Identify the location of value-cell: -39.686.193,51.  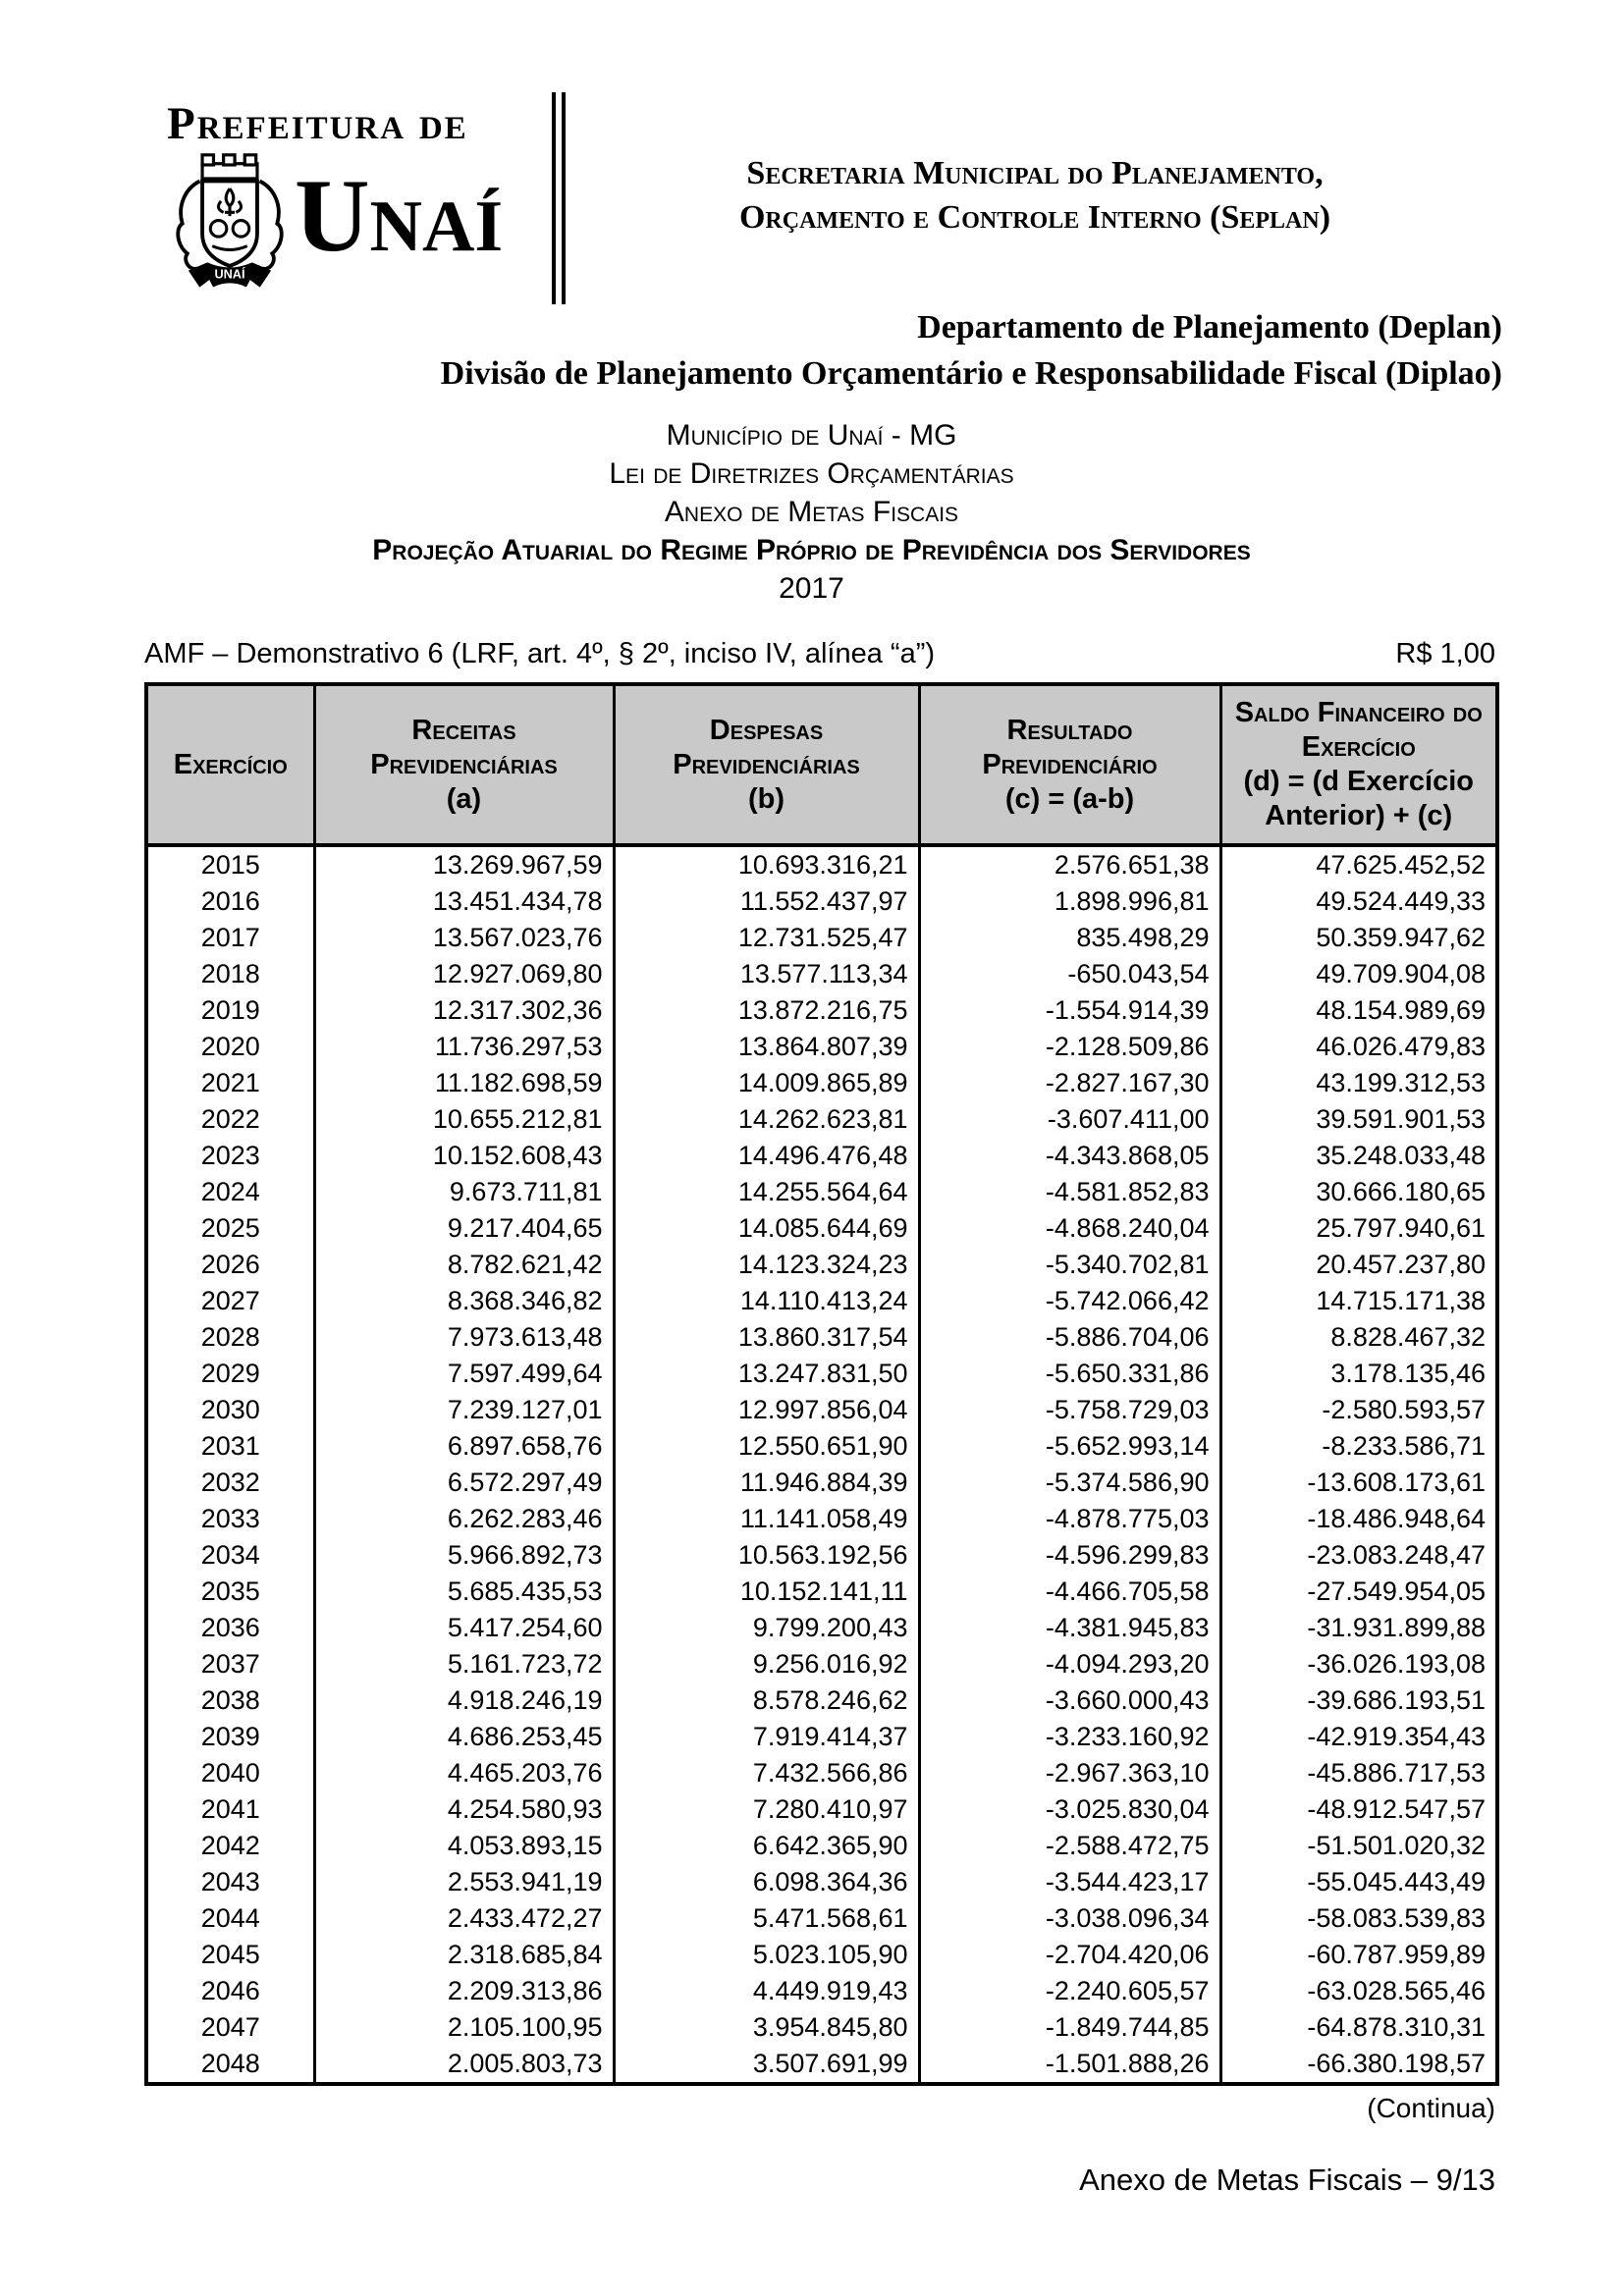
(1358, 1700).